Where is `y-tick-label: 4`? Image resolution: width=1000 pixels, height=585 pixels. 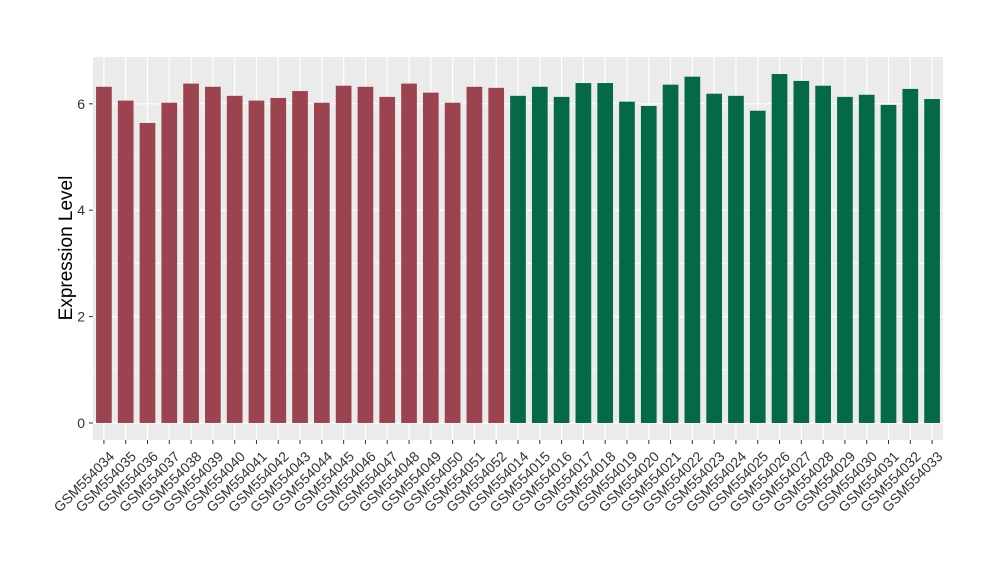 y-tick-label: 4 is located at coordinates (81, 210).